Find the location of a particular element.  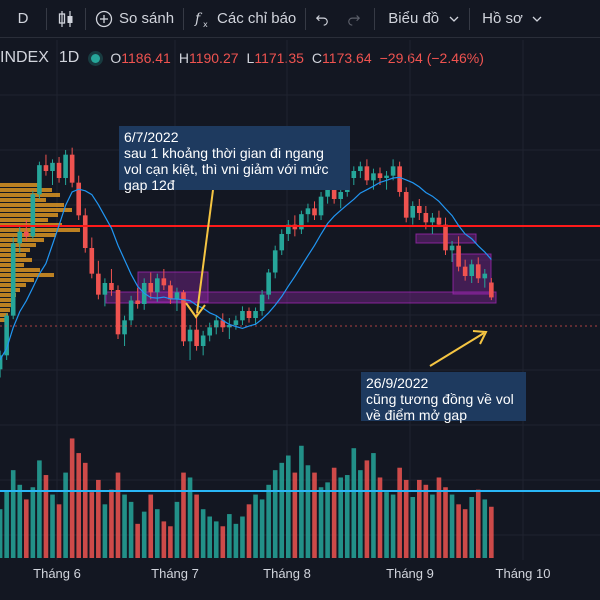

undo-button is located at coordinates (322, 19).